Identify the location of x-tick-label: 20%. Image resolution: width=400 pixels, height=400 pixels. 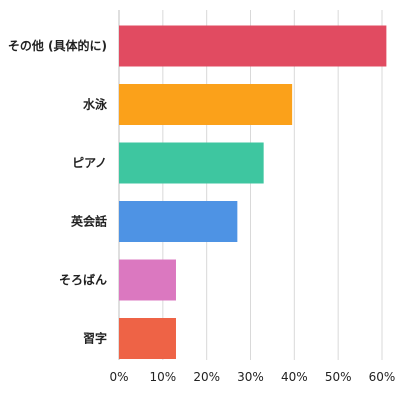
(206, 377).